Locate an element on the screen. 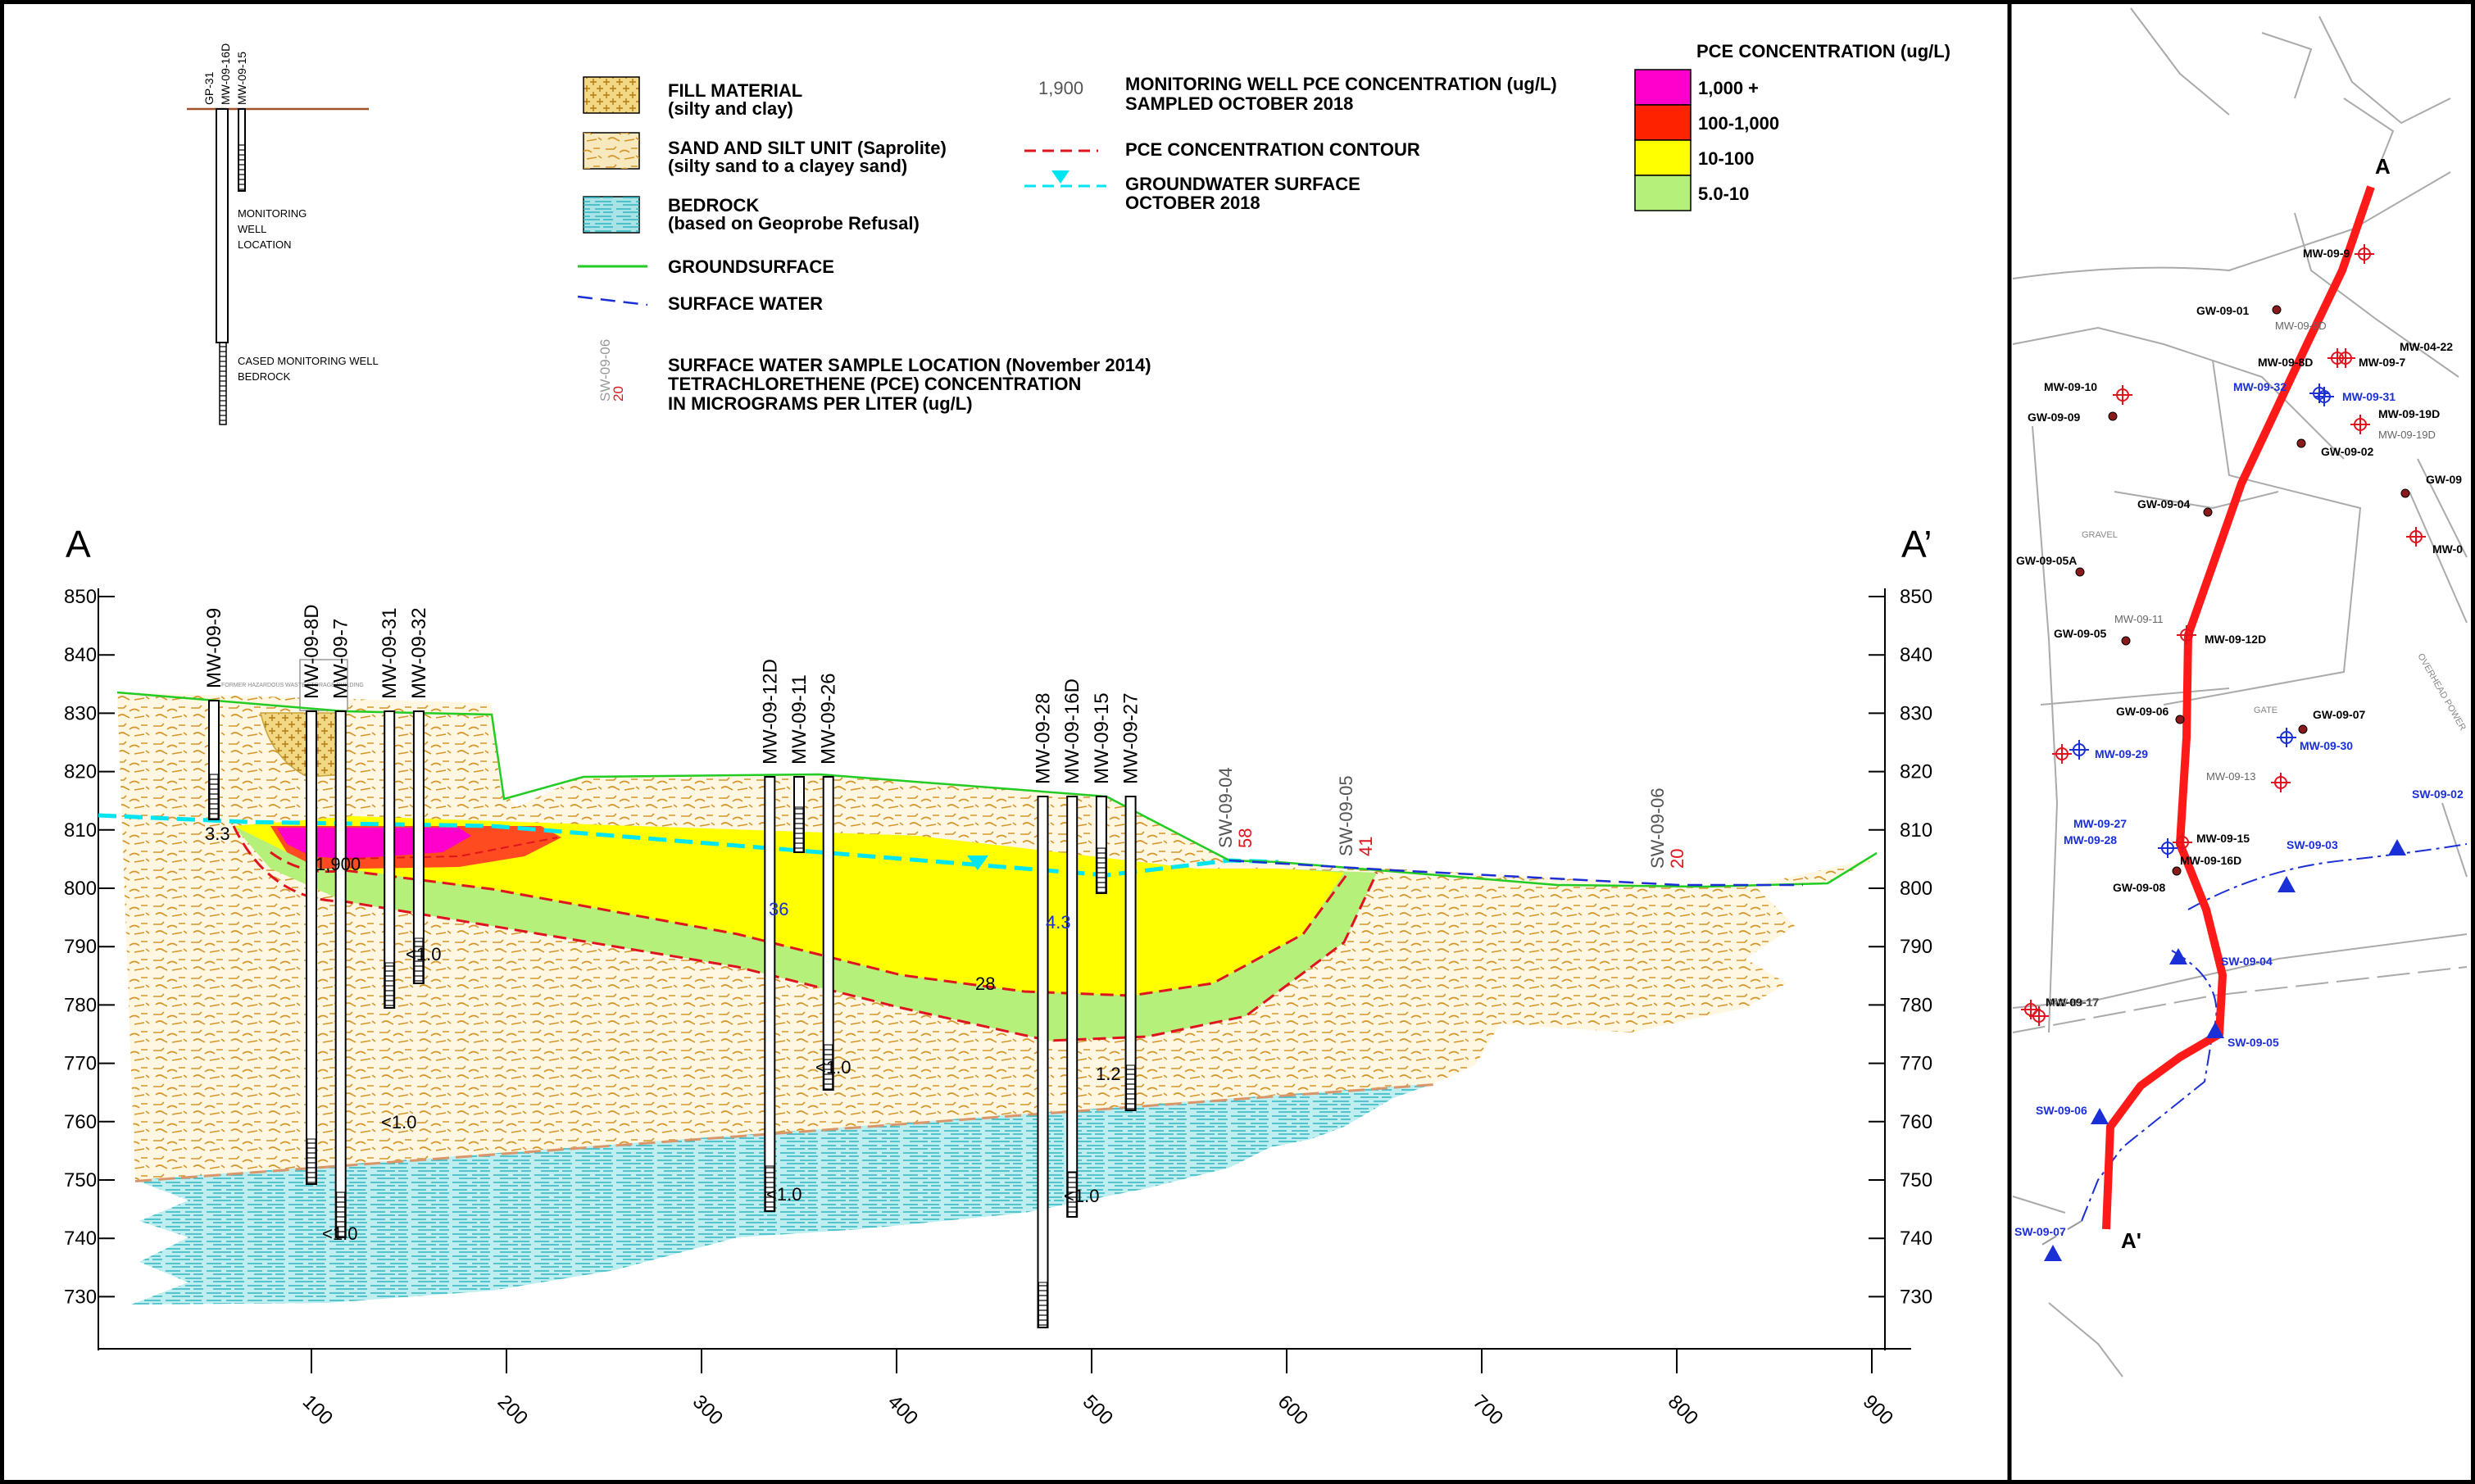 The height and width of the screenshot is (1484, 2475). map-street-label: GRAVEL is located at coordinates (2100, 535).